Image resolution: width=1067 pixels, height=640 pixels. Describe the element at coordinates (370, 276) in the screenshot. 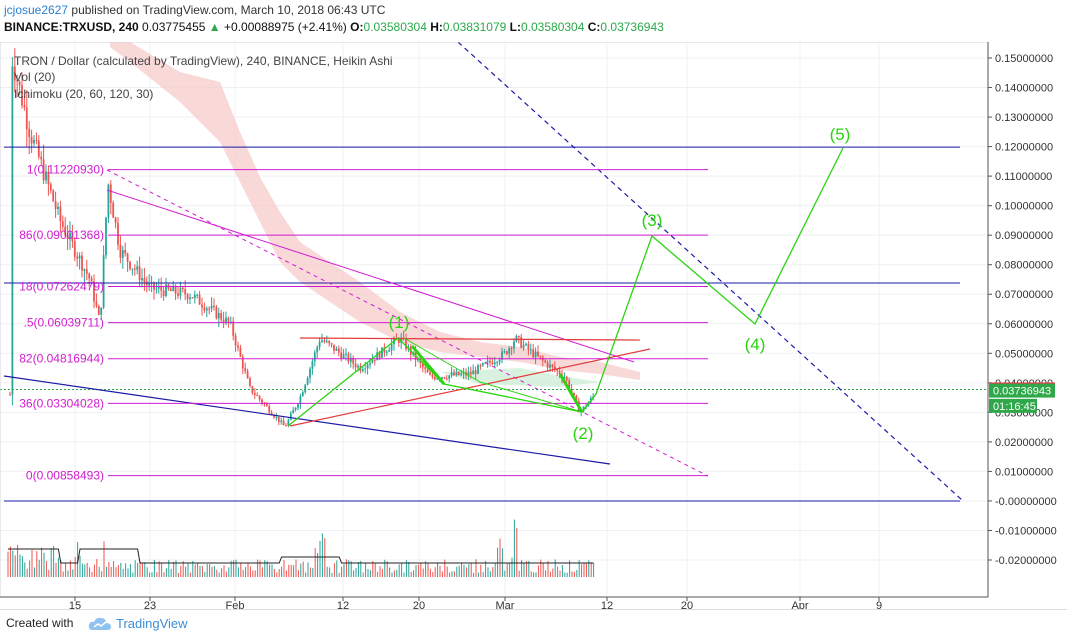

I see `upper-trendline-magenta` at that location.